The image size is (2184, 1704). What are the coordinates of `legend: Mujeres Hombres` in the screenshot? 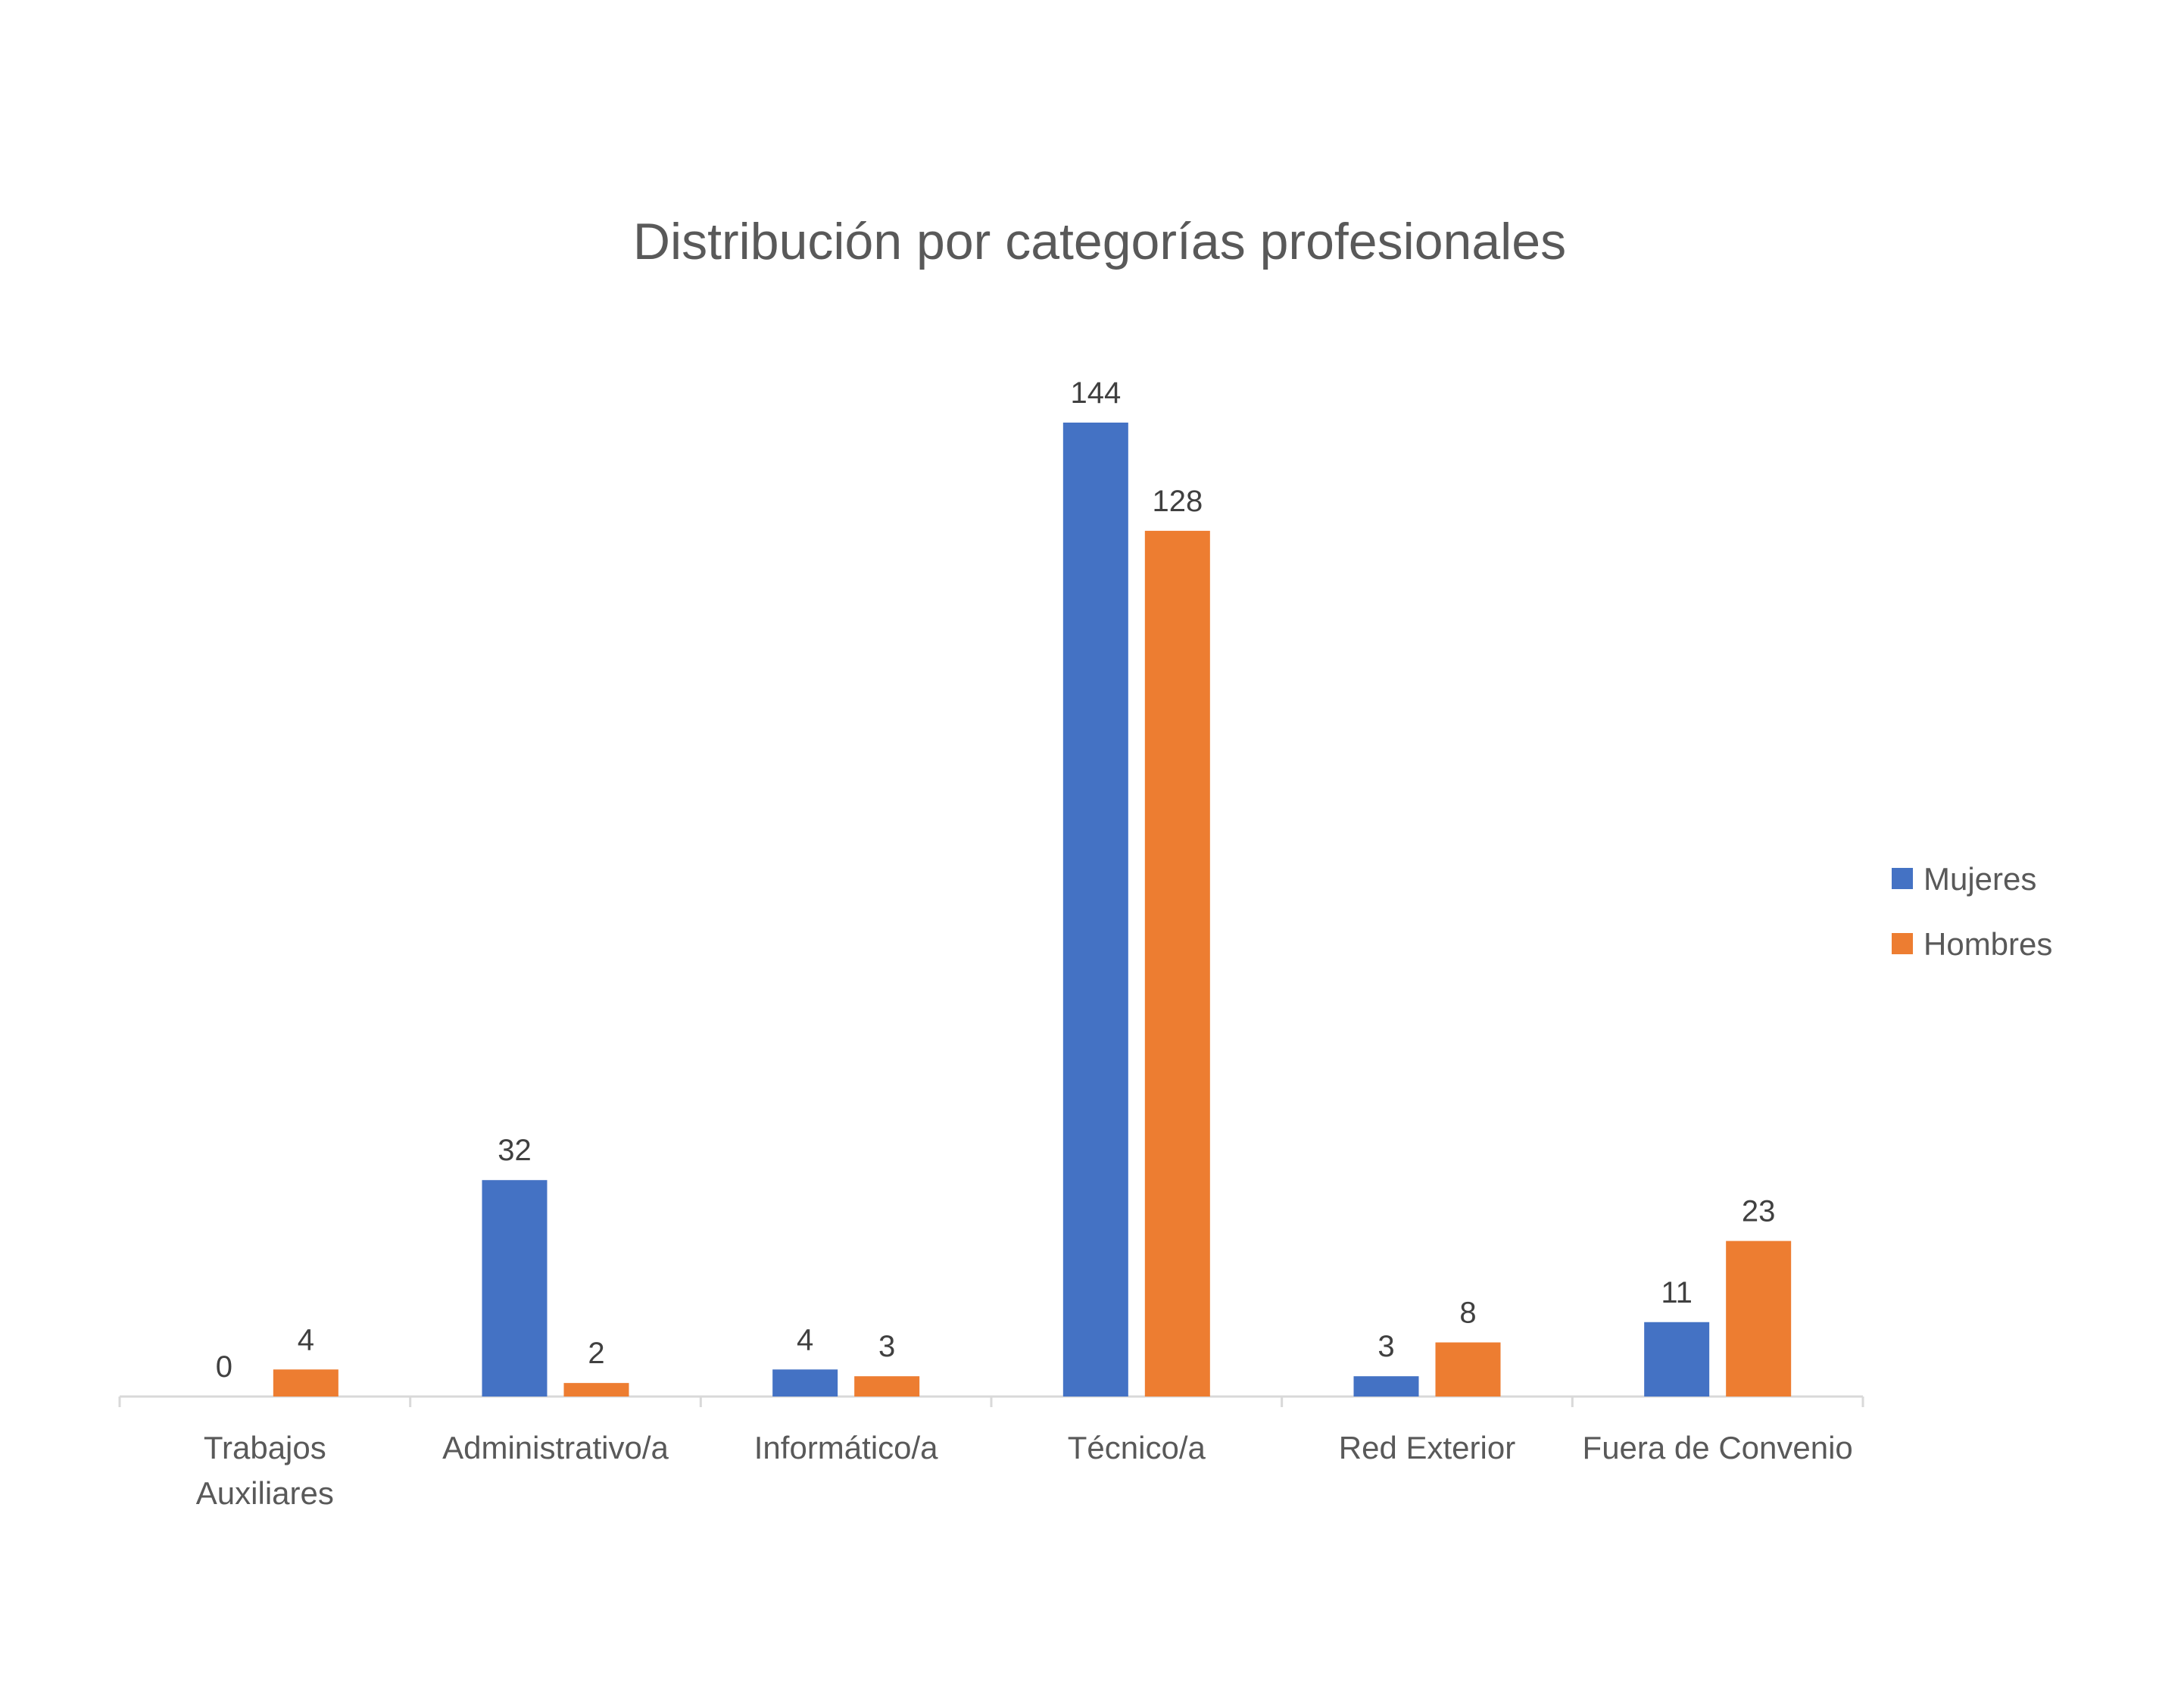 It's located at (1972, 911).